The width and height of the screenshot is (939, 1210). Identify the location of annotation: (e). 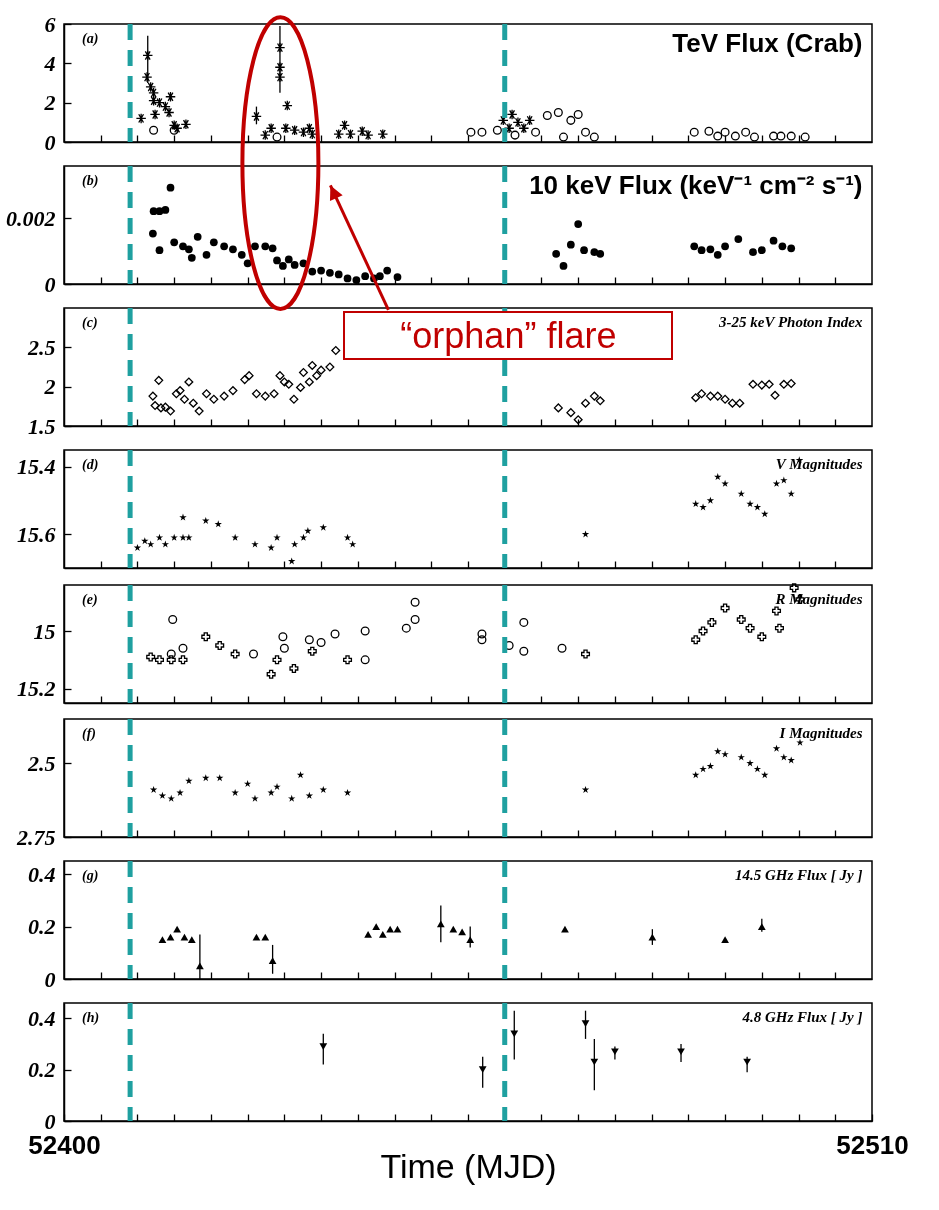
(90, 600).